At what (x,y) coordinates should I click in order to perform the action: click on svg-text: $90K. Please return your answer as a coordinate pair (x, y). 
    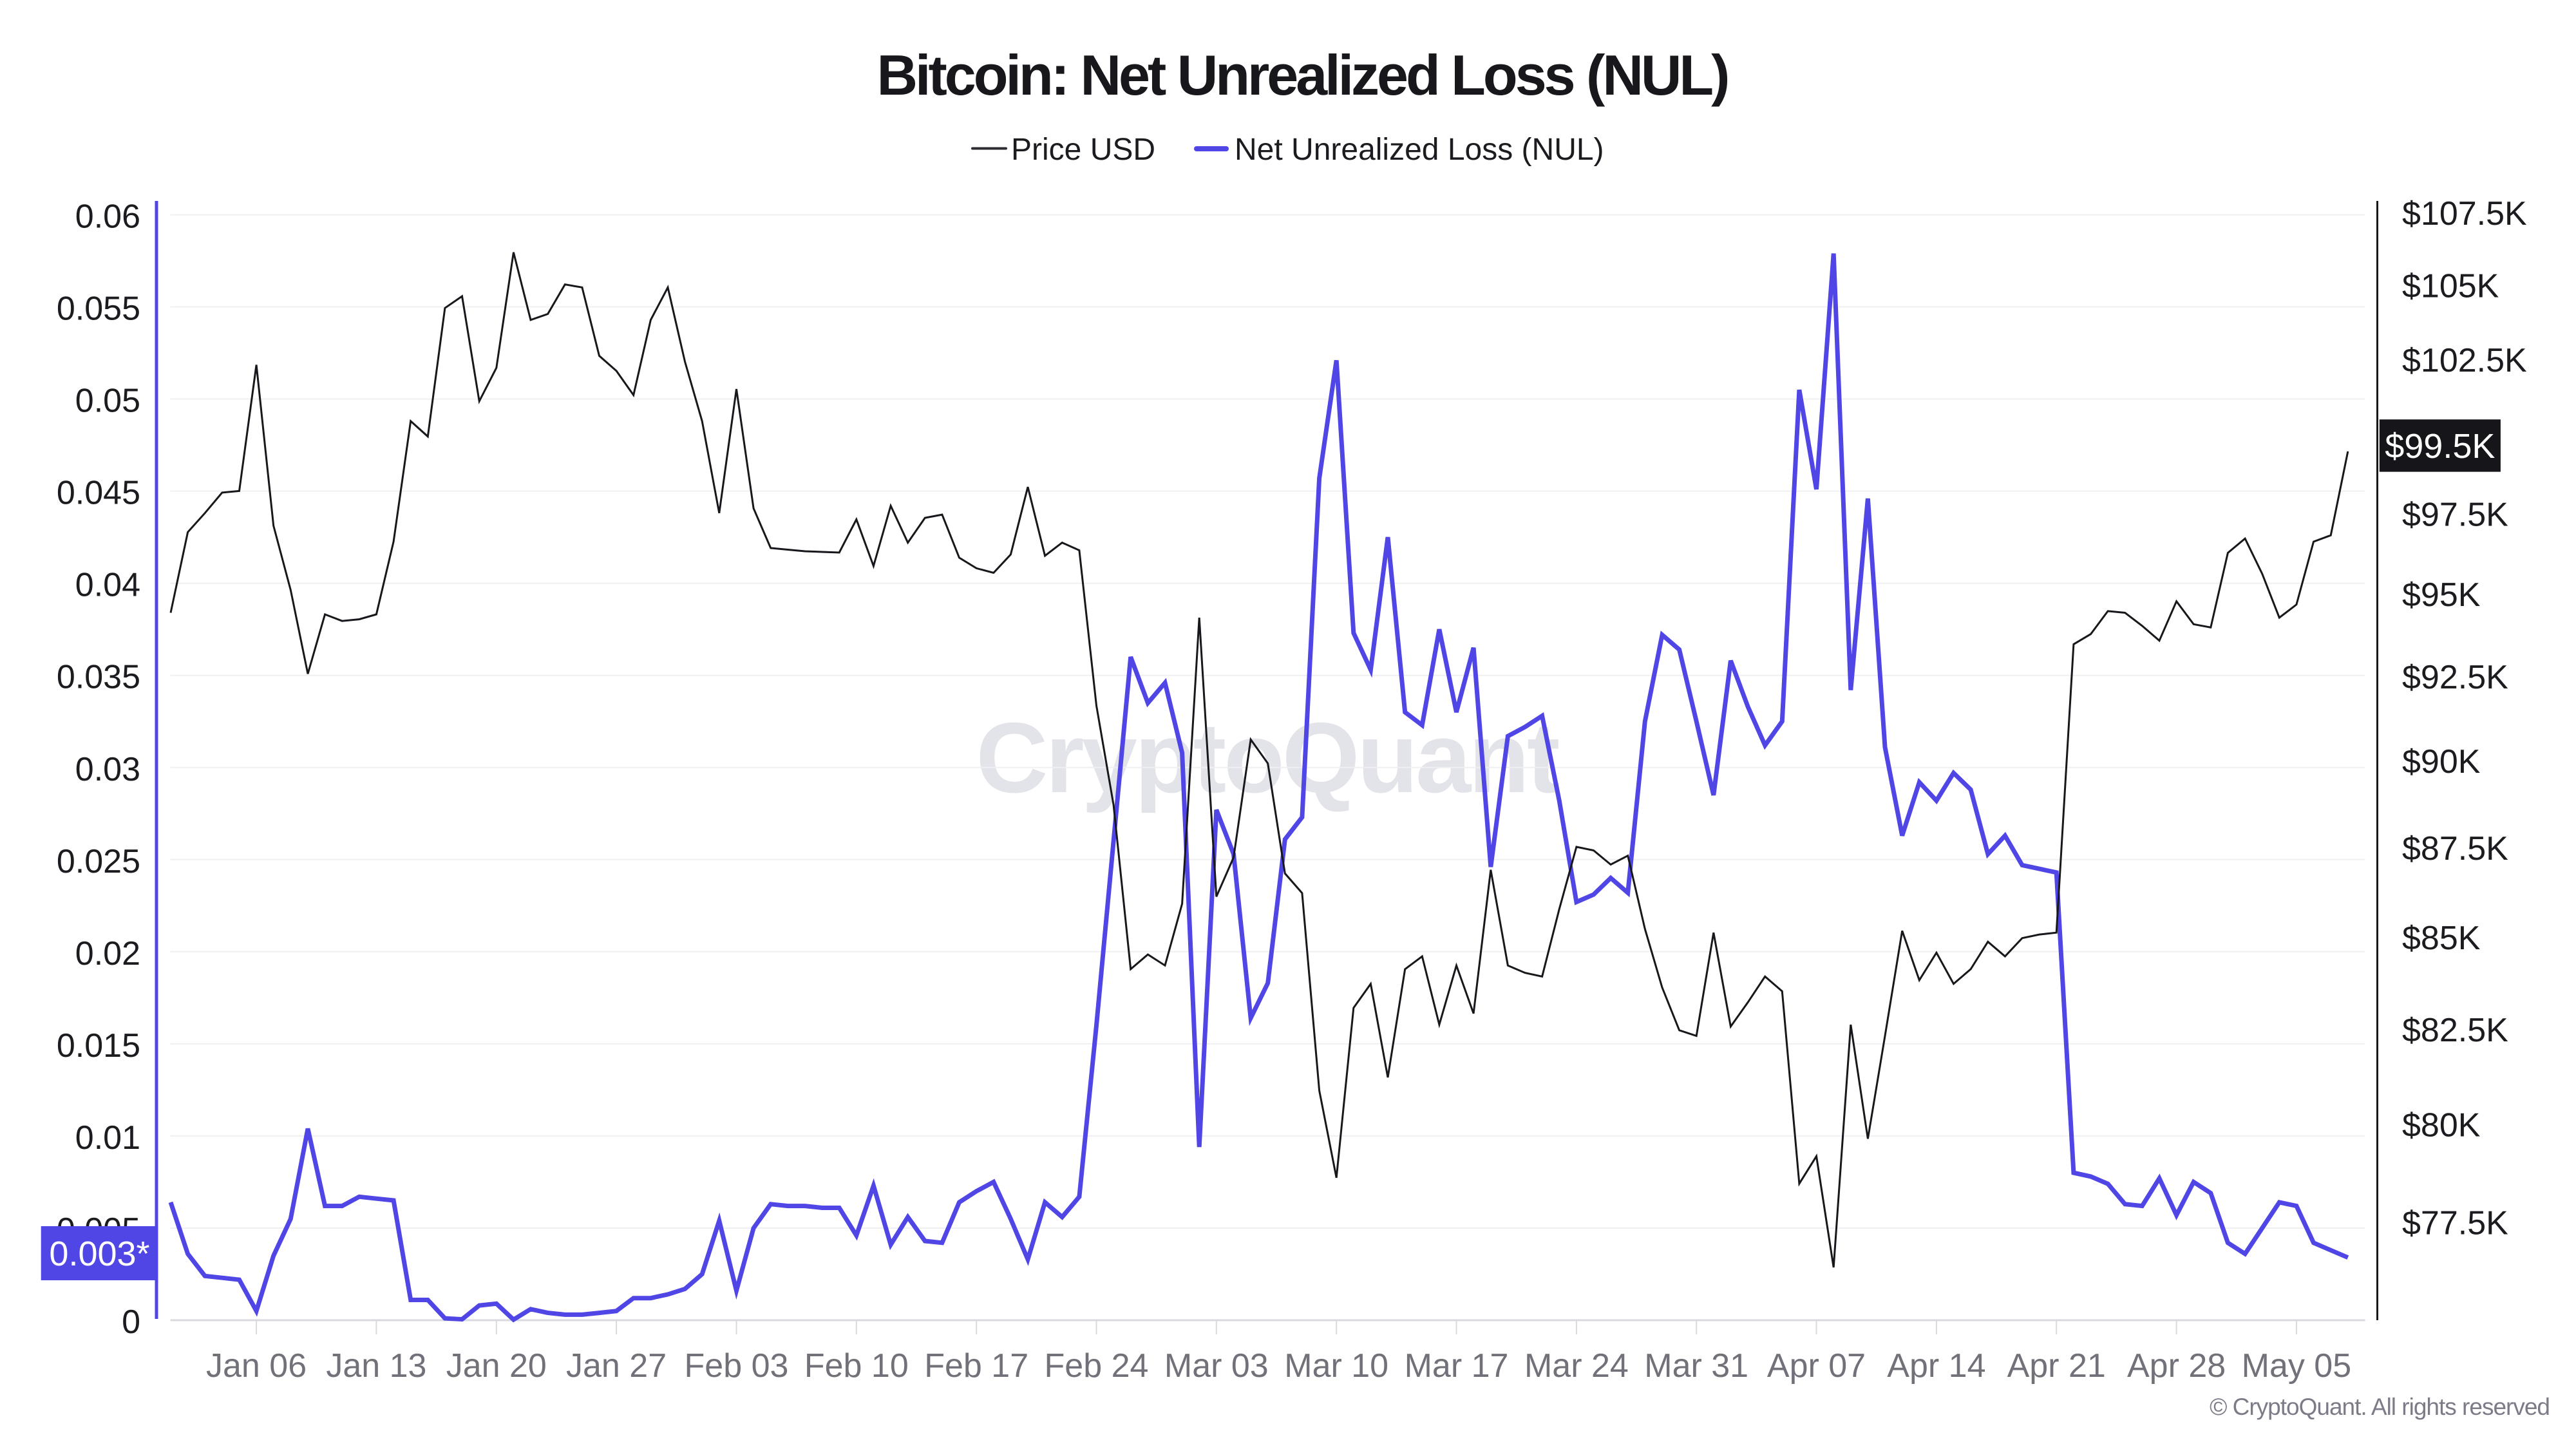
    Looking at the image, I should click on (2441, 762).